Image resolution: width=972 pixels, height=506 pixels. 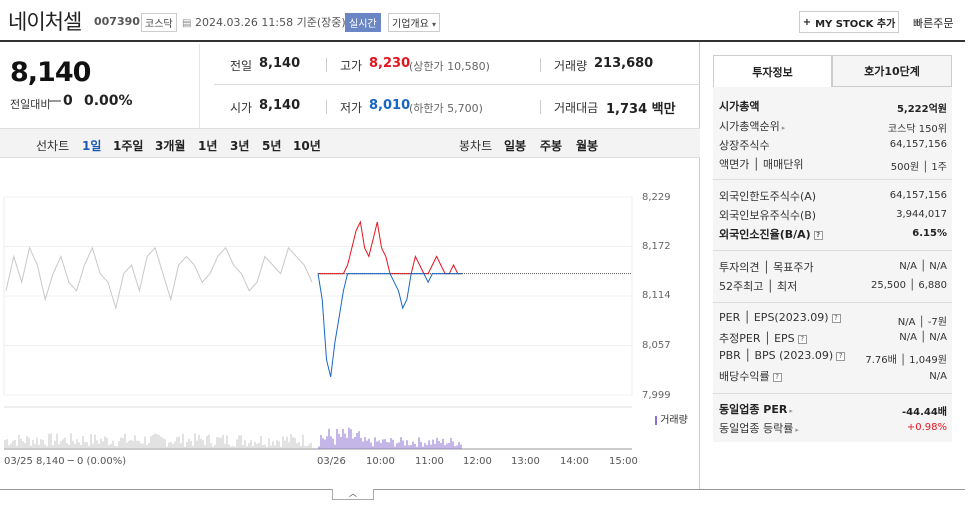 What do you see at coordinates (264, 22) in the screenshot?
I see `quote-datetime: ▤ 2024.03.26 11:58 기준(장중)` at bounding box center [264, 22].